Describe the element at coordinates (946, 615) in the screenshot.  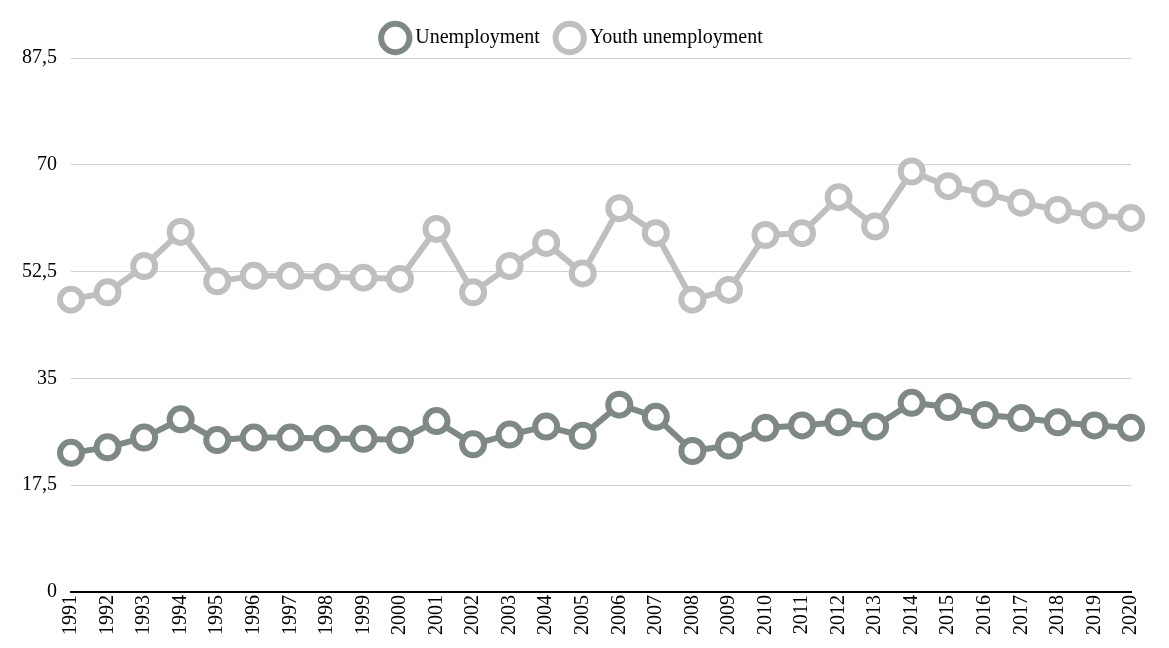
I see `x-tick-label: 2015` at that location.